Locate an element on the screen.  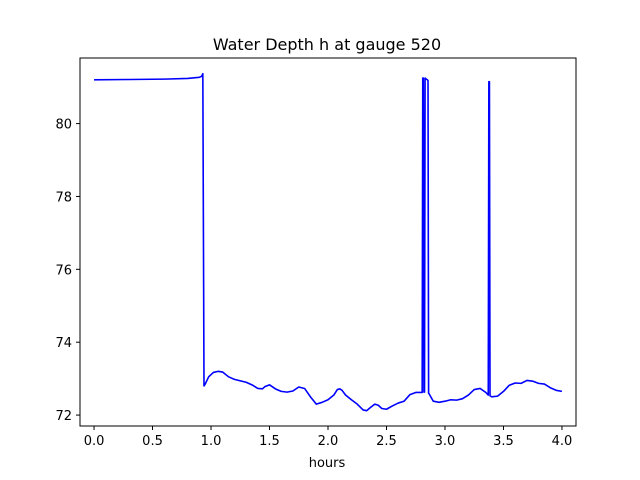
y-tick-label: 76 is located at coordinates (63, 270).